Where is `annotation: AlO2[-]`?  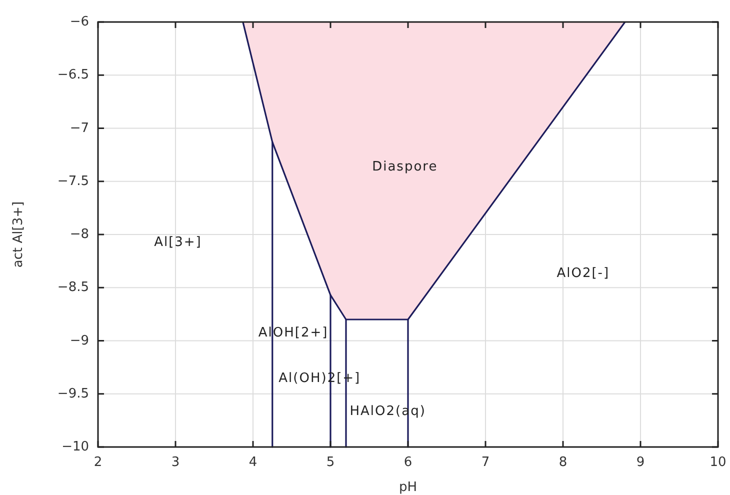
annotation: AlO2[-] is located at coordinates (583, 272).